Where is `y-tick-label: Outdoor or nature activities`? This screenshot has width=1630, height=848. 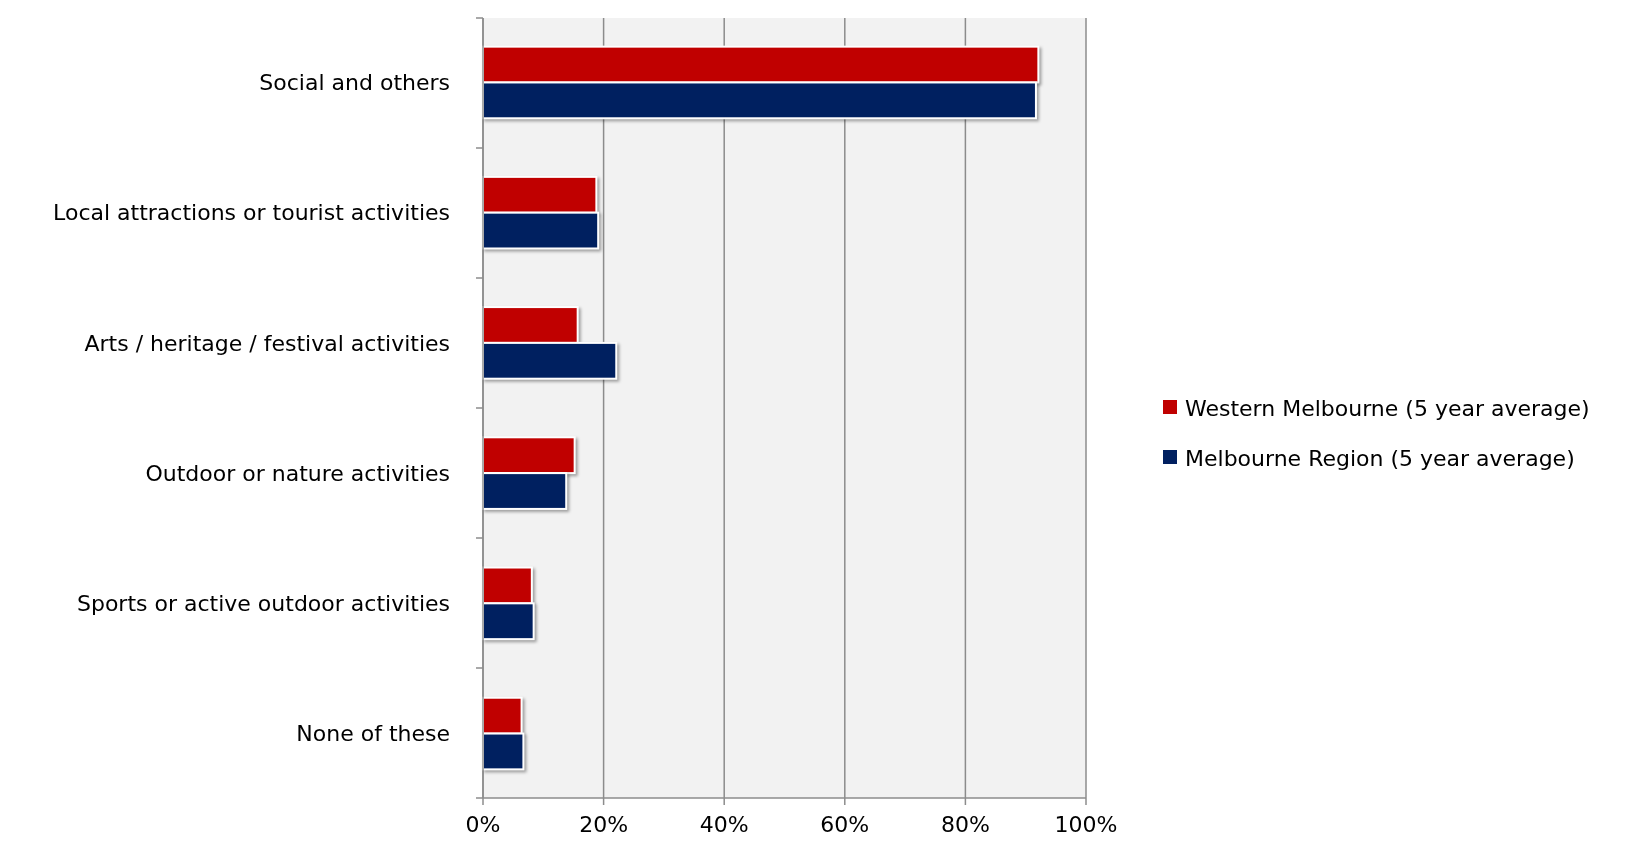
y-tick-label: Outdoor or nature activities is located at coordinates (297, 473).